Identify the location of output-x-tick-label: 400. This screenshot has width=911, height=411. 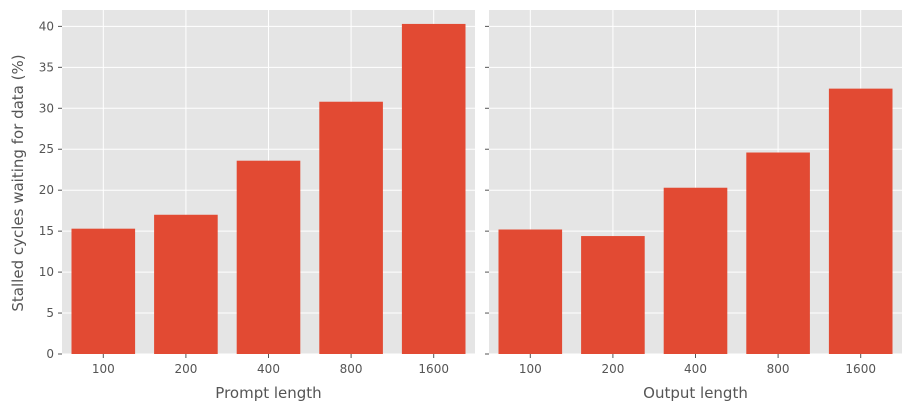
(695, 369).